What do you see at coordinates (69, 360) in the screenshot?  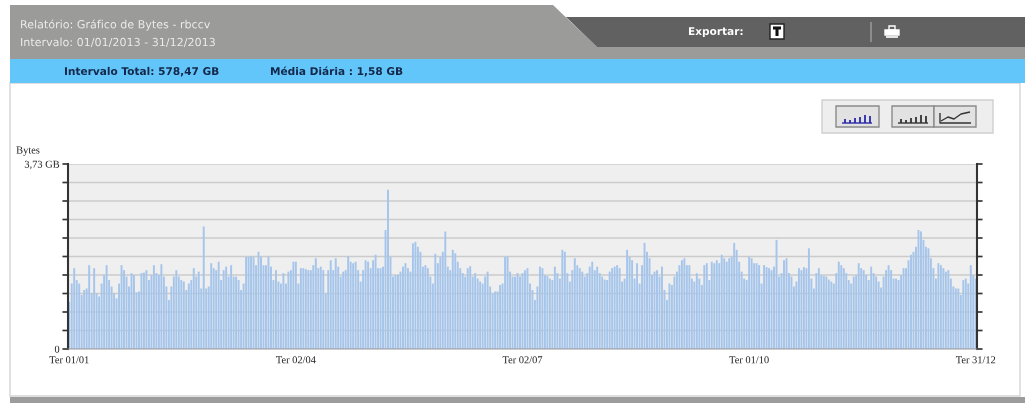 I see `x-tick-label: Ter 01/01` at bounding box center [69, 360].